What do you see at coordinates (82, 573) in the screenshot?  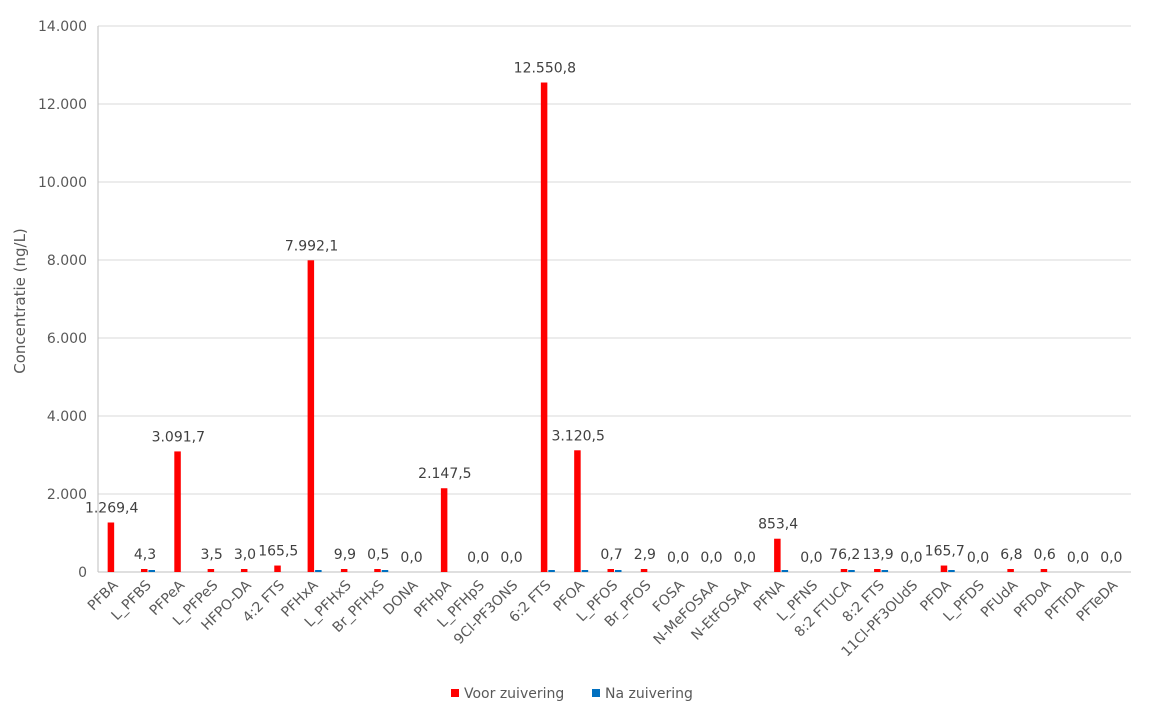 I see `y-tick-label: 0` at bounding box center [82, 573].